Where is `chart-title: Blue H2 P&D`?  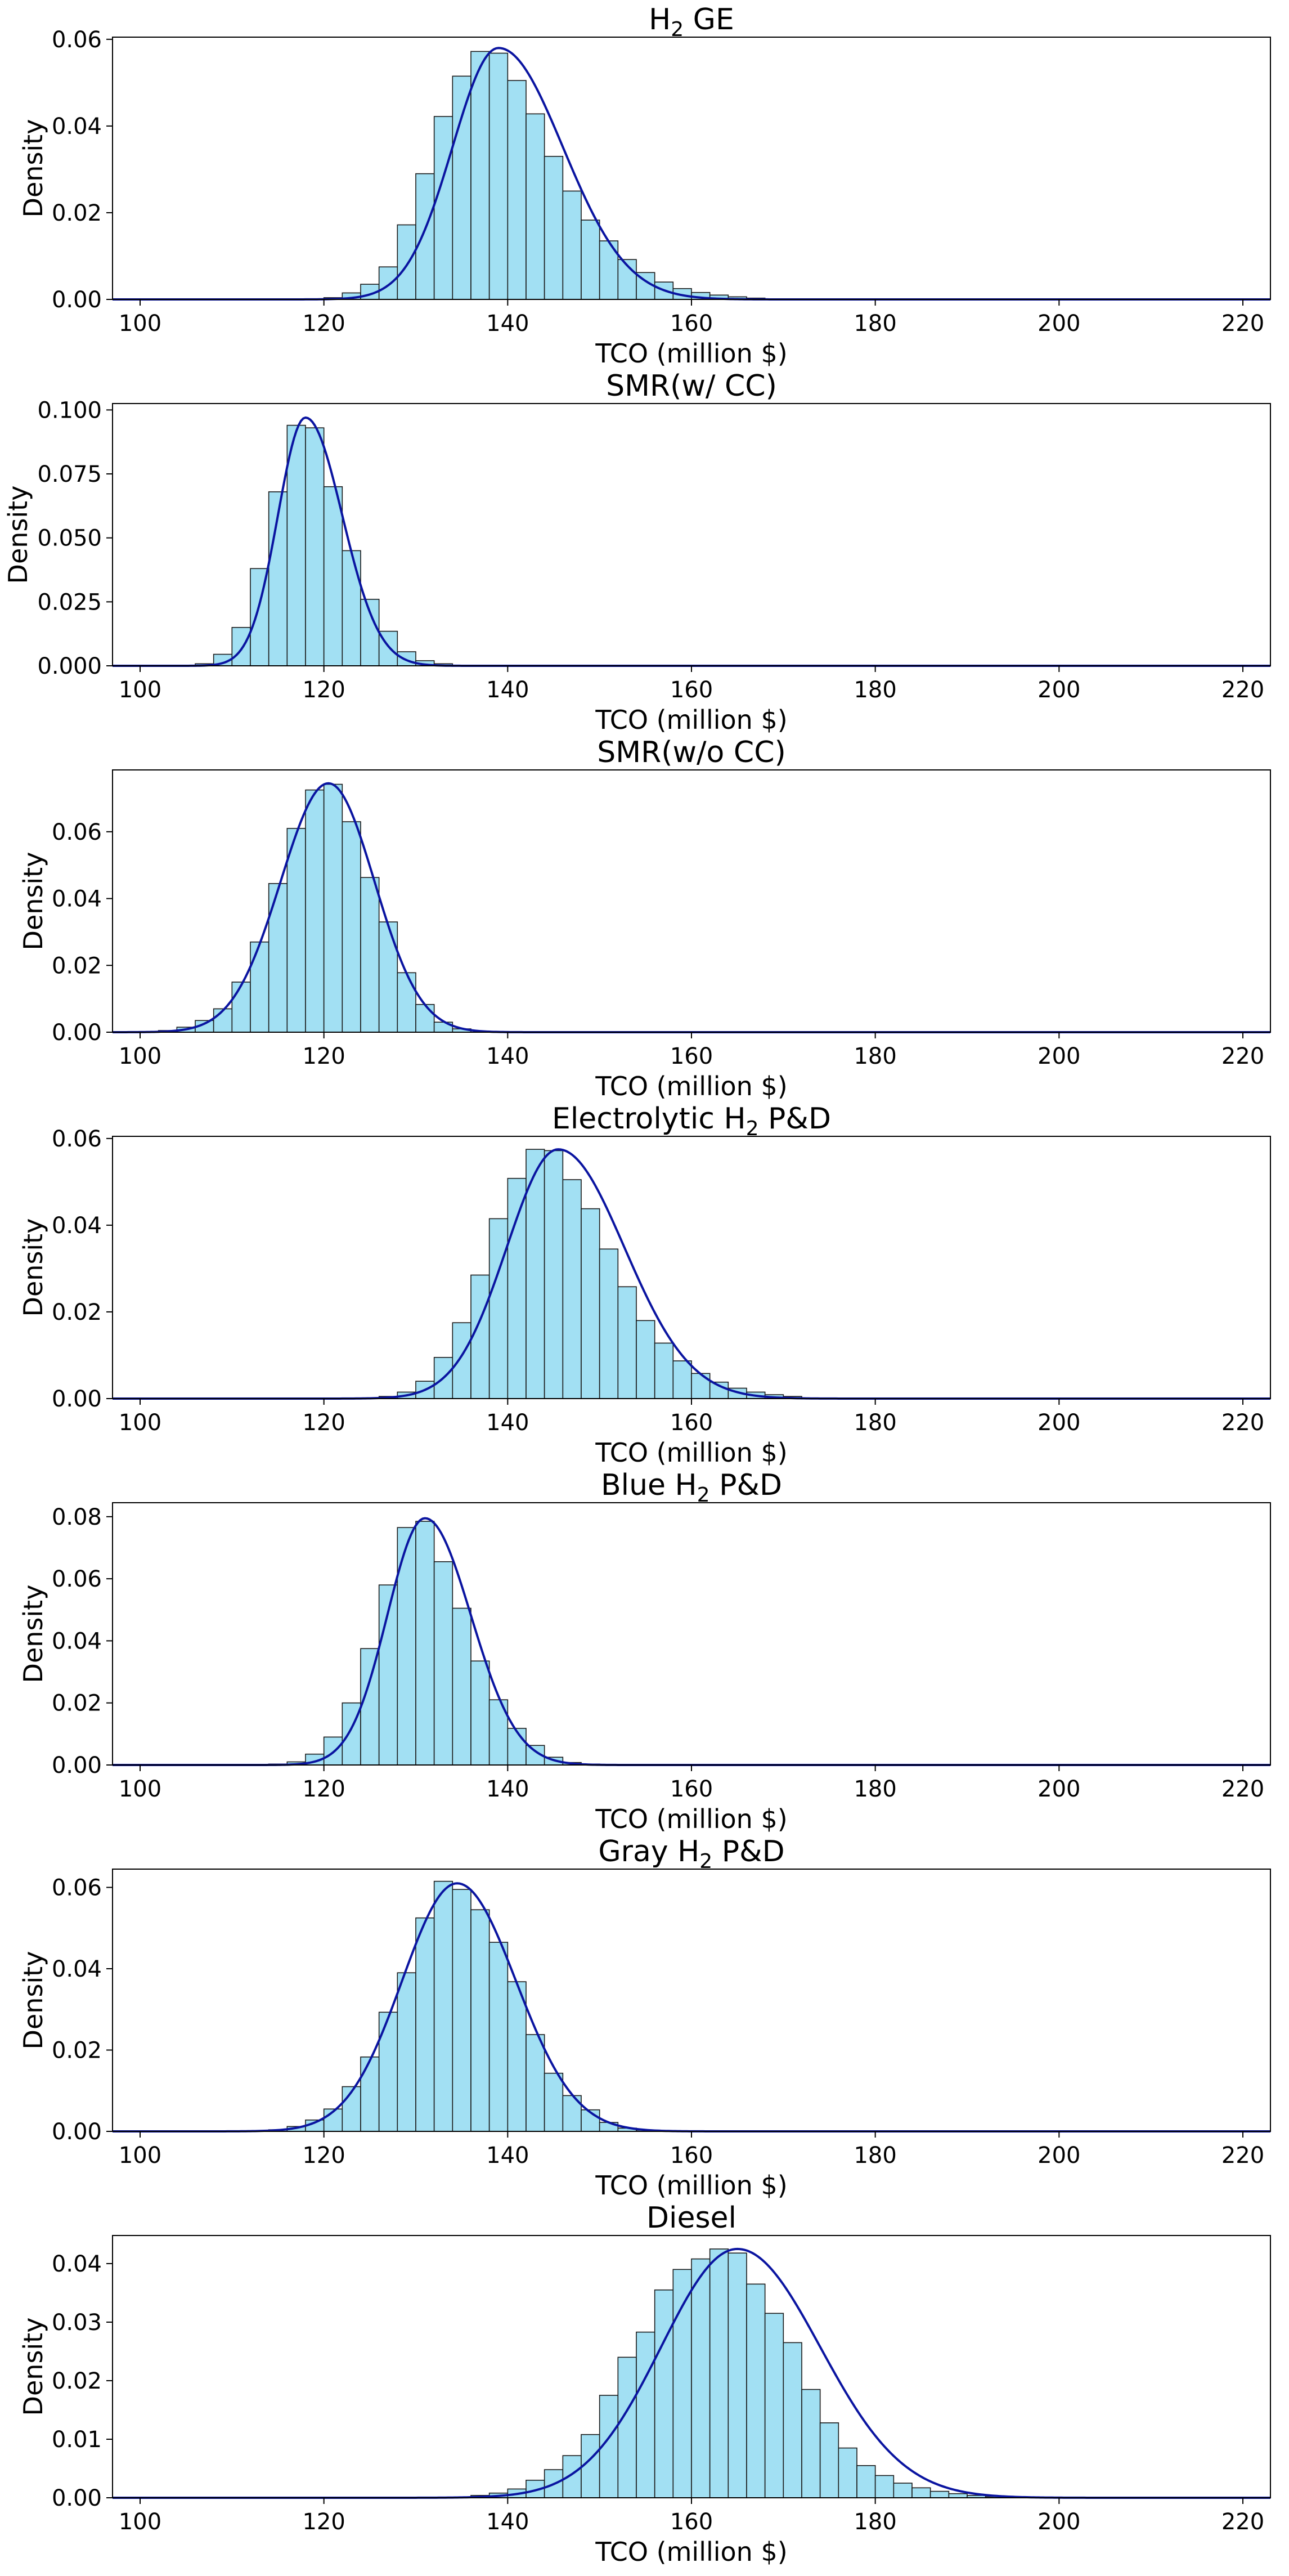 chart-title: Blue H2 P&D is located at coordinates (691, 1487).